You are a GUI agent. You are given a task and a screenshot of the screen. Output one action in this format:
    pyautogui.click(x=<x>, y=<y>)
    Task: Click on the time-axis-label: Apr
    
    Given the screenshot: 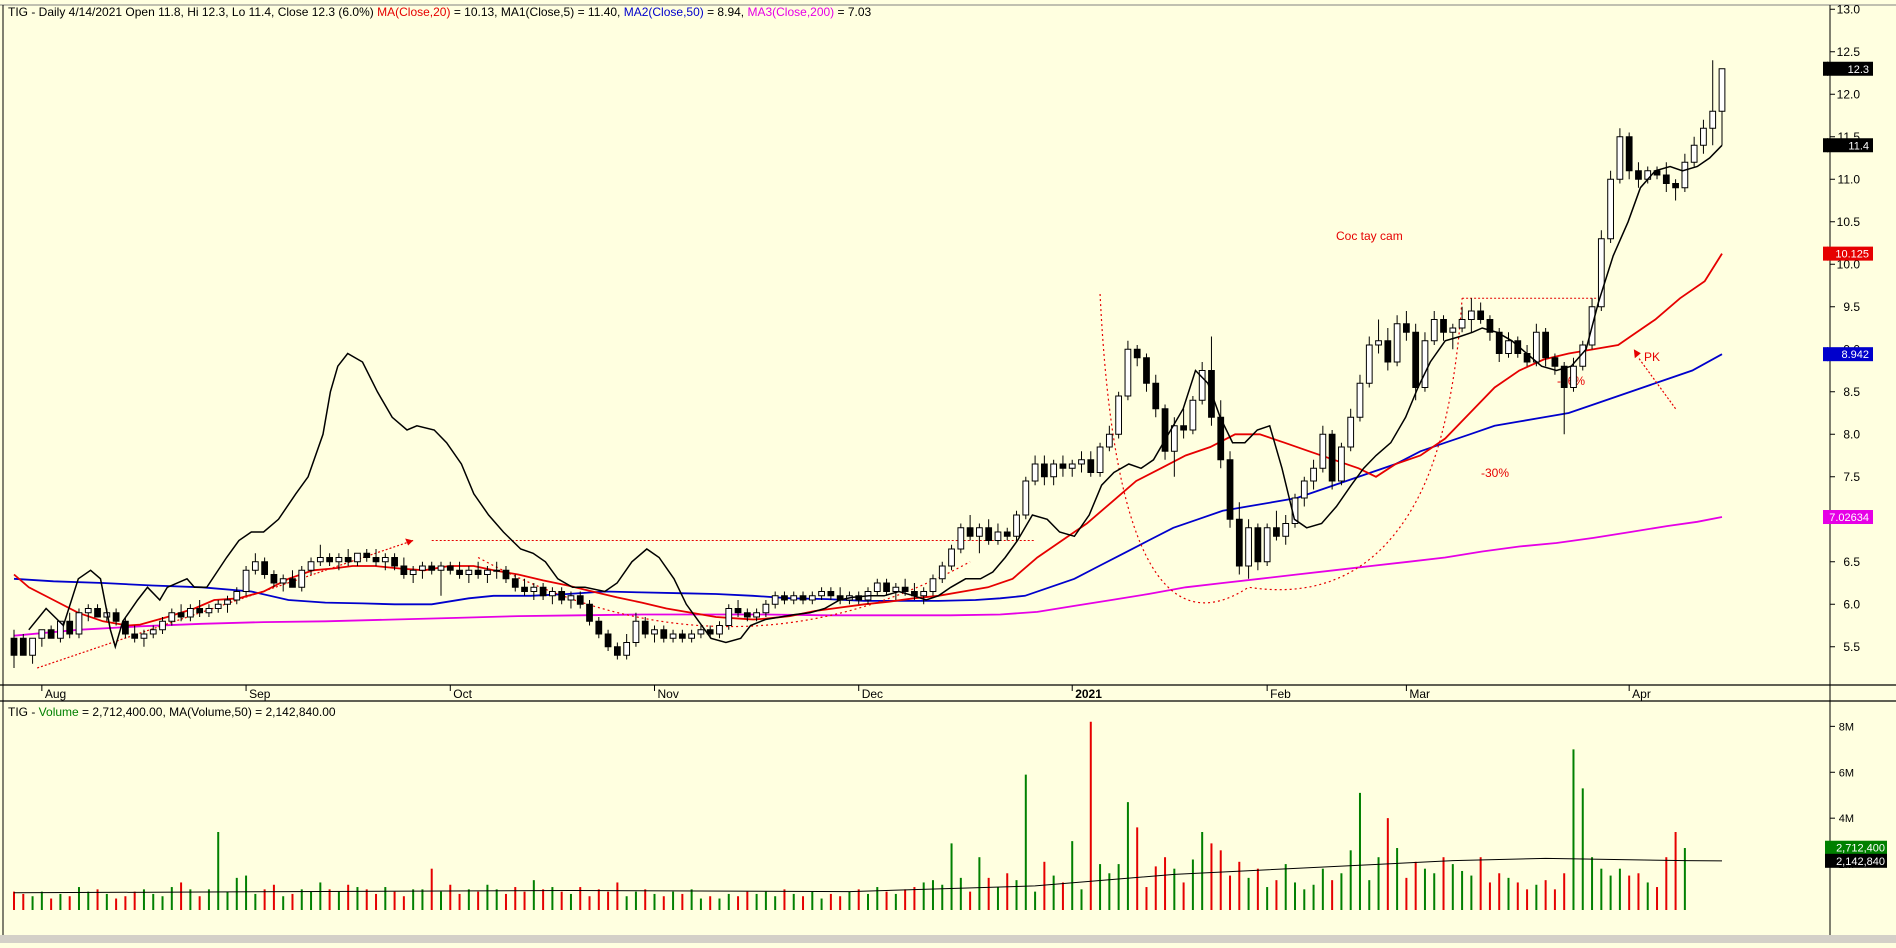 What is the action you would take?
    pyautogui.click(x=1641, y=694)
    